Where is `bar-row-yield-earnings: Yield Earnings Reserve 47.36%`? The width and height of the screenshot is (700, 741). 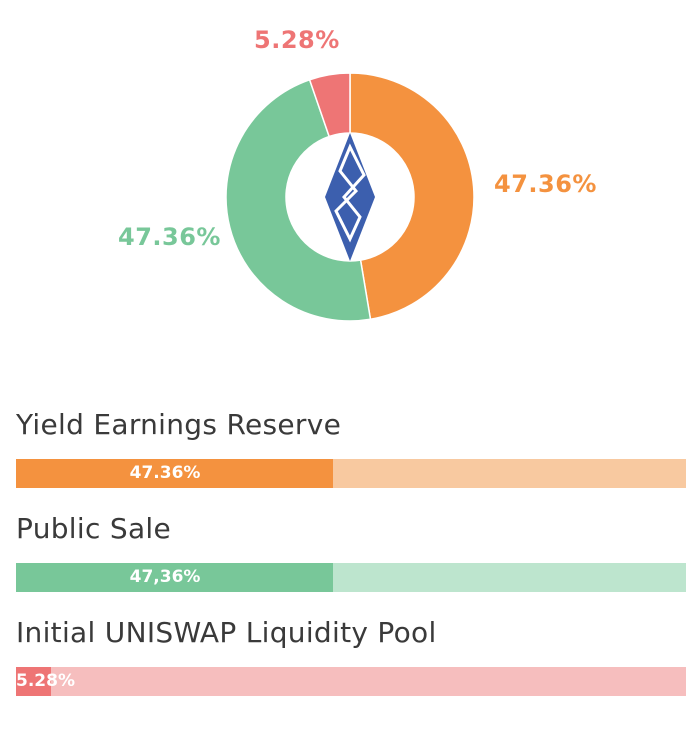 bar-row-yield-earnings: Yield Earnings Reserve 47.36% is located at coordinates (351, 446).